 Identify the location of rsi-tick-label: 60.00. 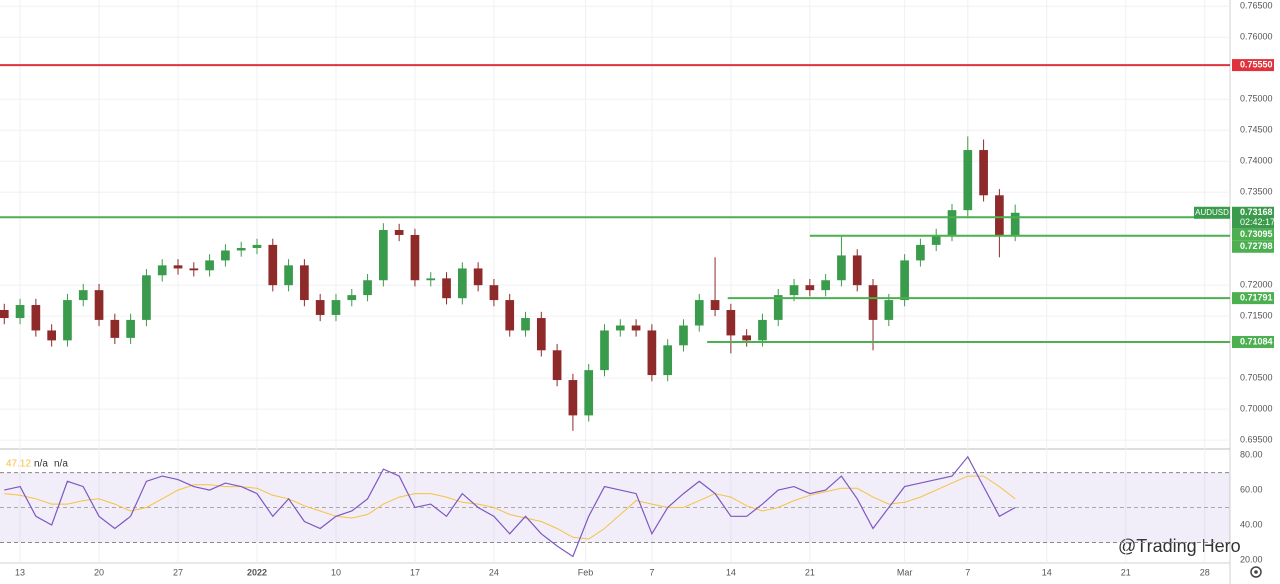
(1251, 489).